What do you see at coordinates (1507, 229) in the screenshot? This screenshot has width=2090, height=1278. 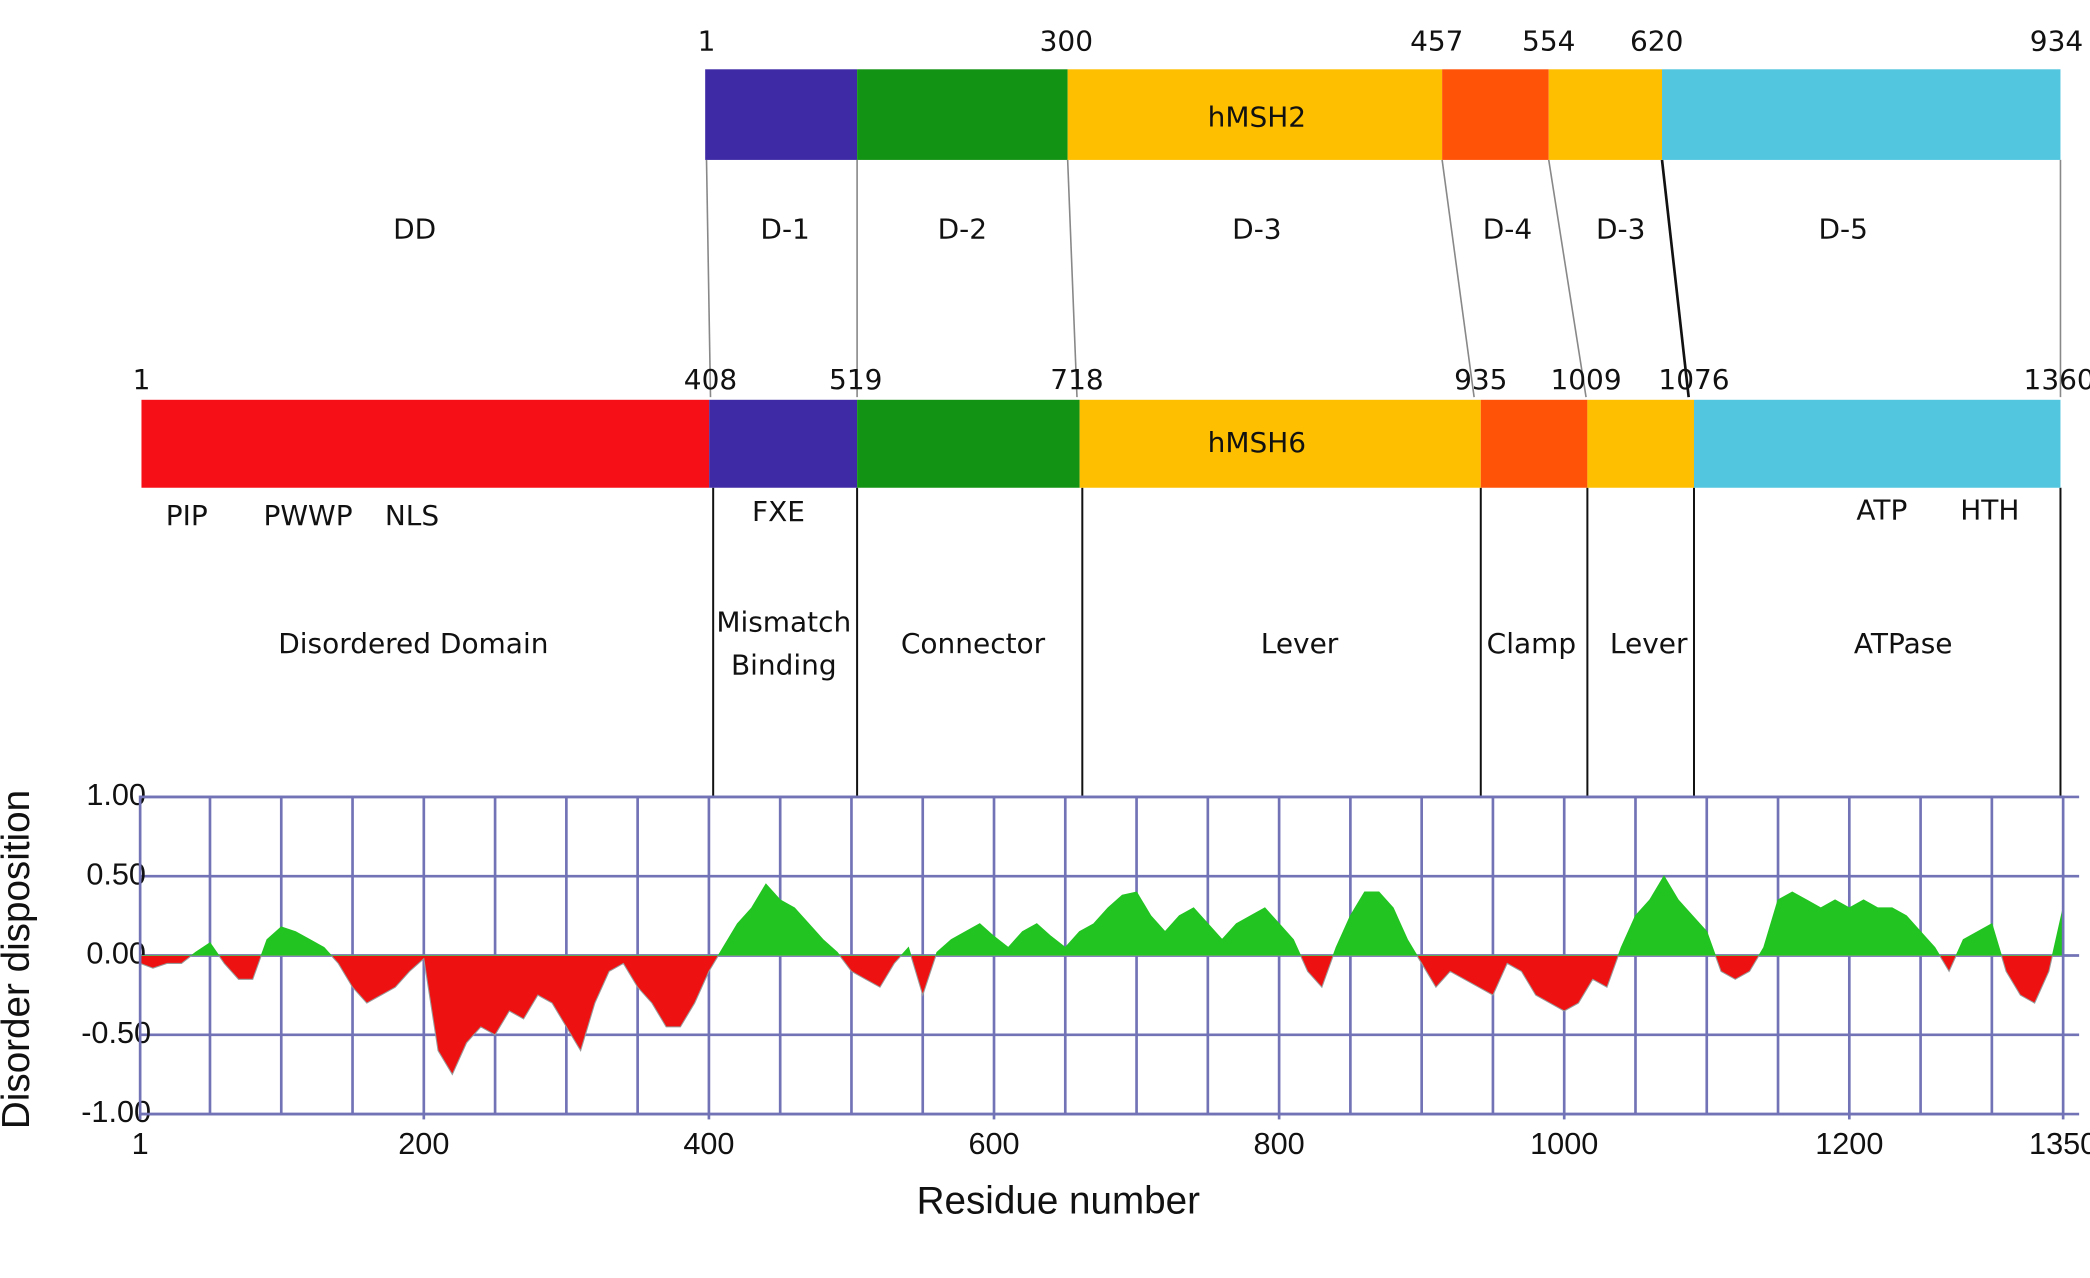 I see `domain-label: D-4` at bounding box center [1507, 229].